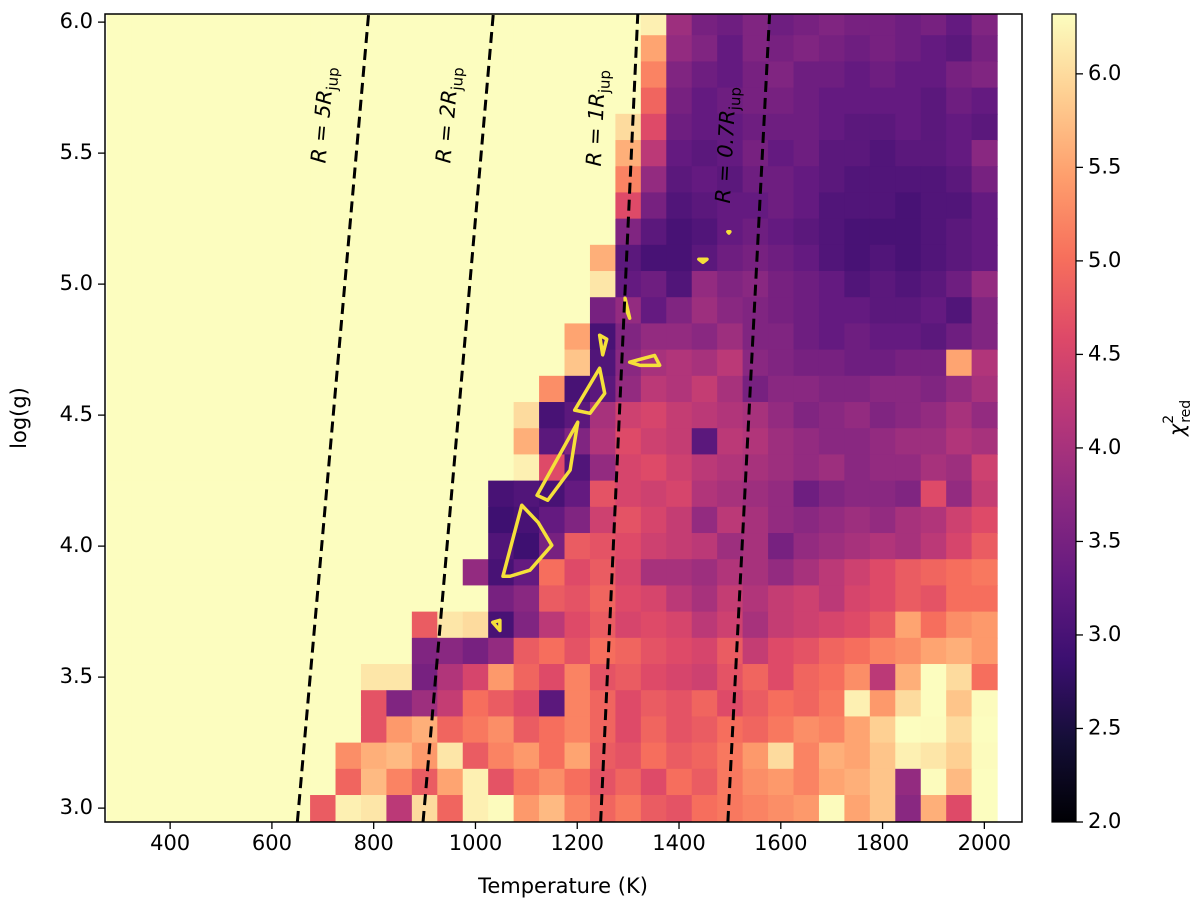  I want to click on colorbar-label-main: χ, so click(1177, 429).